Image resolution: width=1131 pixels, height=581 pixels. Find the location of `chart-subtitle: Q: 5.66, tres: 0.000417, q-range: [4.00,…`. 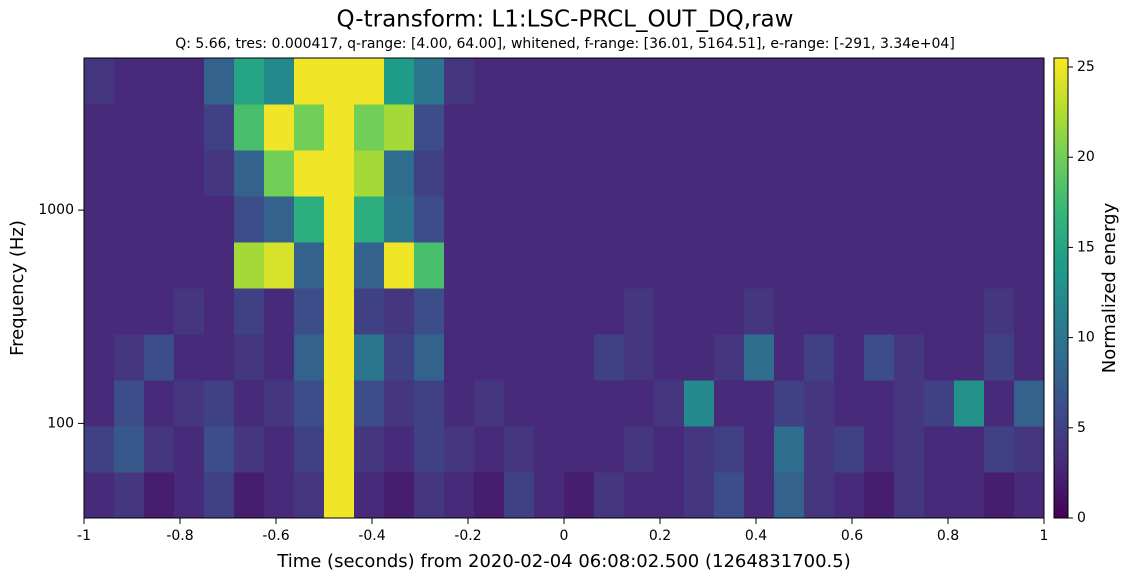

chart-subtitle: Q: 5.66, tres: 0.000417, q-range: [4.00,… is located at coordinates (565, 44).